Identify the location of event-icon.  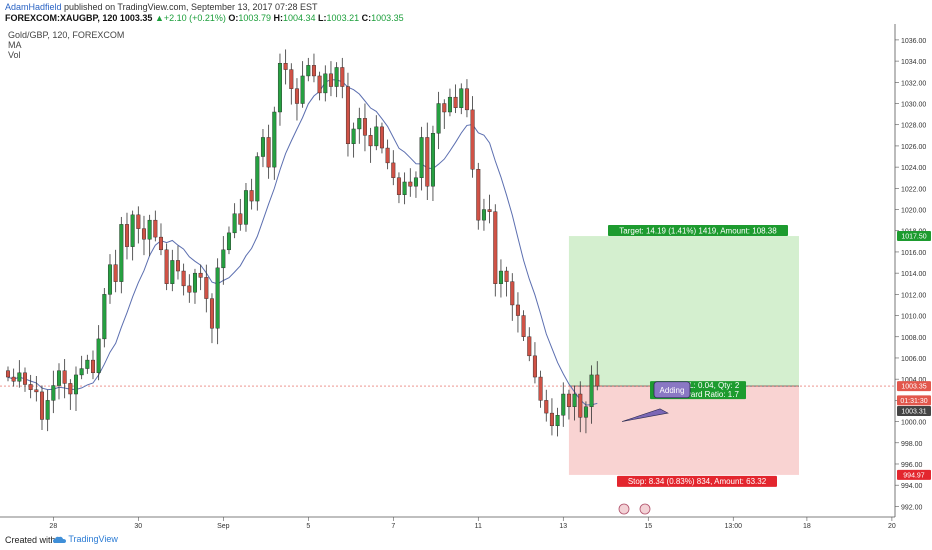
(624, 509).